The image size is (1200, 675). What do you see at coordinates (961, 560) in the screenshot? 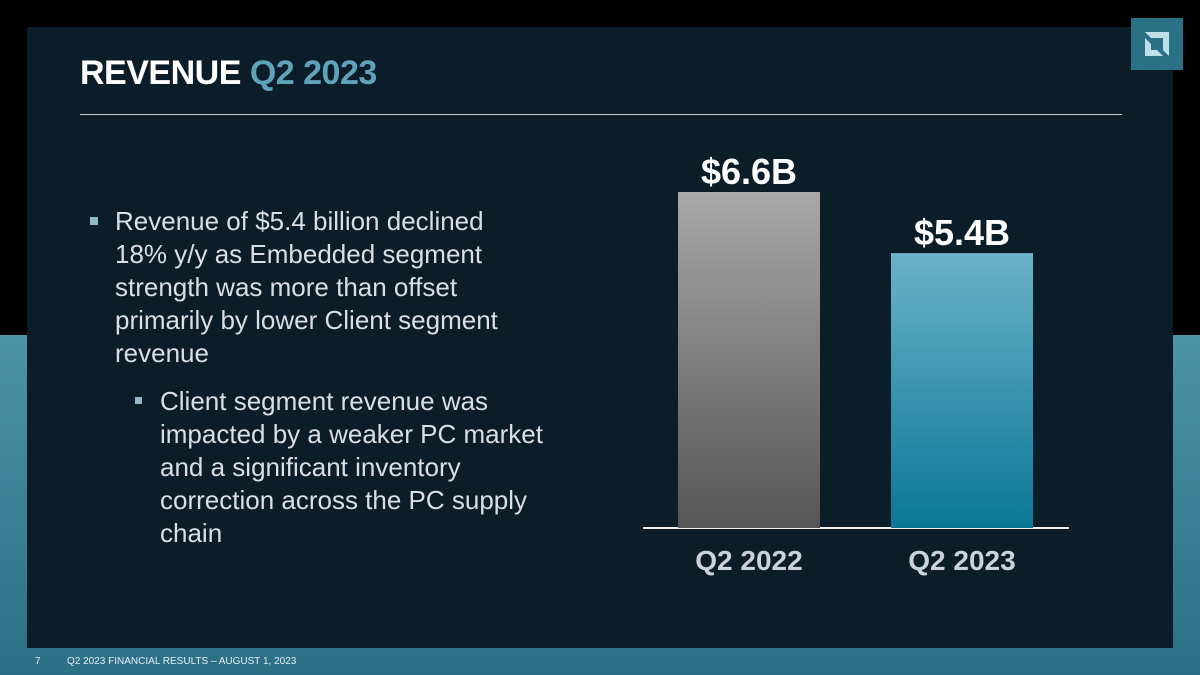
I see `x-tick-label: Q2 2023` at bounding box center [961, 560].